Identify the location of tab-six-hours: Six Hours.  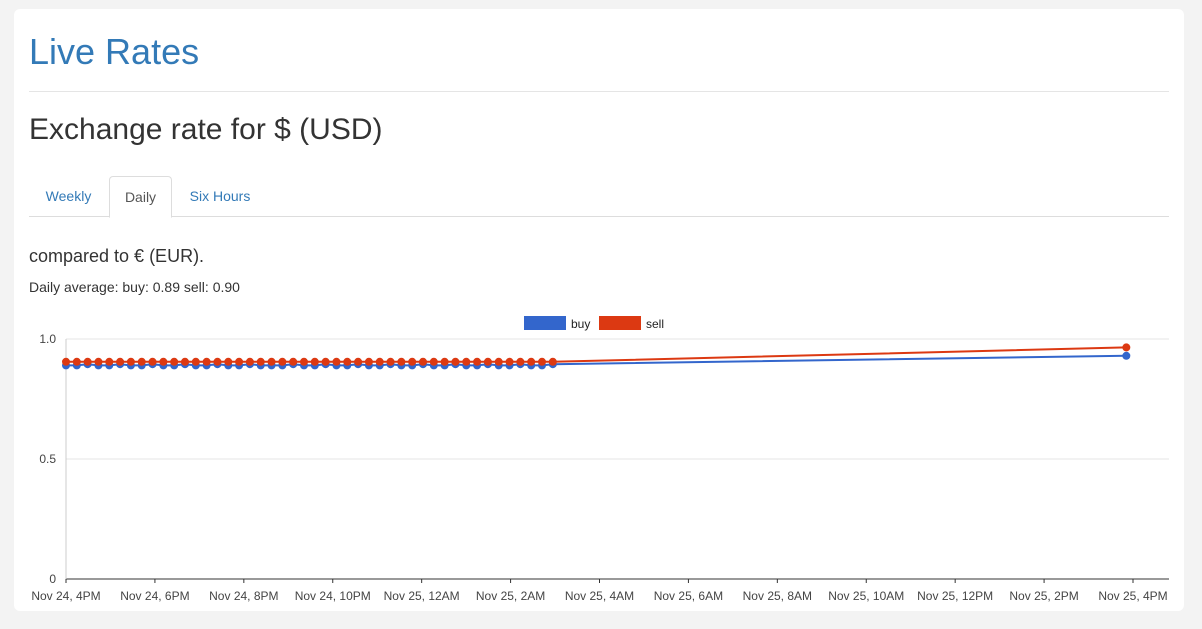
(220, 196).